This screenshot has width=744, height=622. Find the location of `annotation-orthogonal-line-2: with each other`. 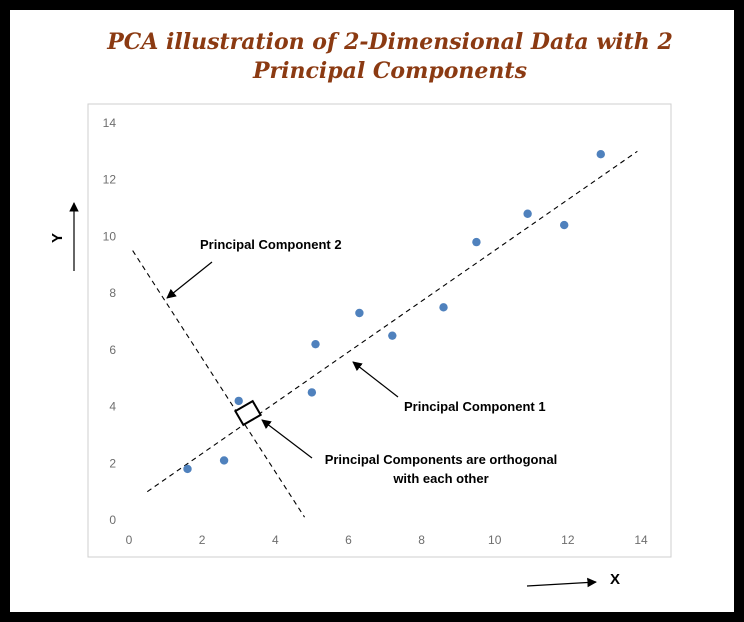

annotation-orthogonal-line-2: with each other is located at coordinates (440, 478).